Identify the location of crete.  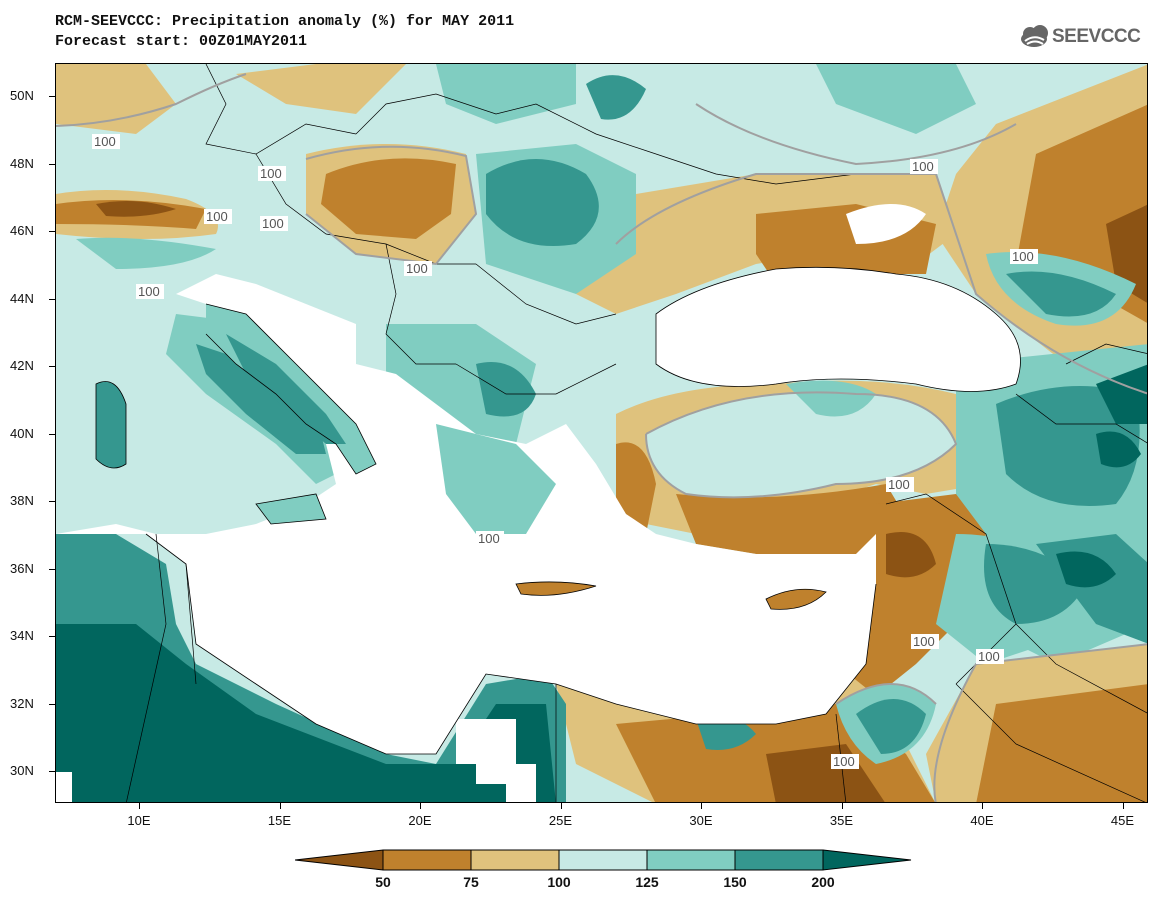
(556, 588).